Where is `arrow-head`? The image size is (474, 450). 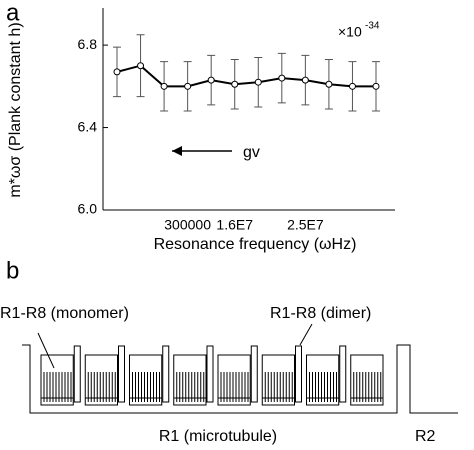 arrow-head is located at coordinates (177, 151).